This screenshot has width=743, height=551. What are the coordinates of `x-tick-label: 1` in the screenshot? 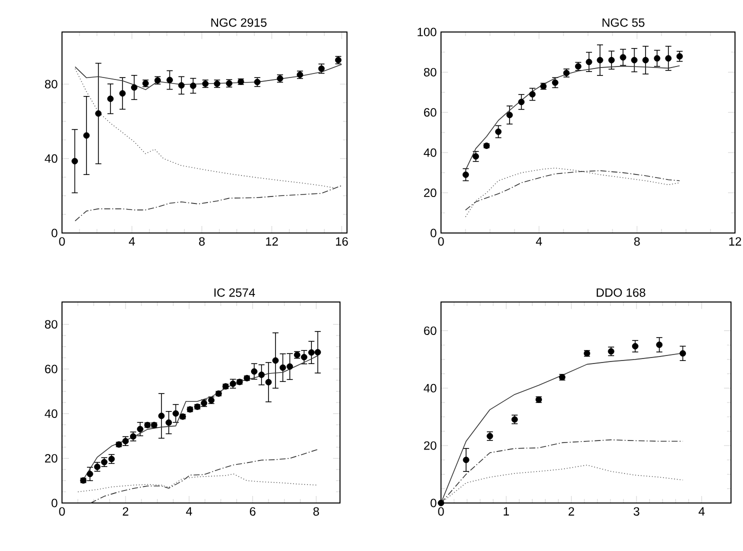 It's located at (506, 511).